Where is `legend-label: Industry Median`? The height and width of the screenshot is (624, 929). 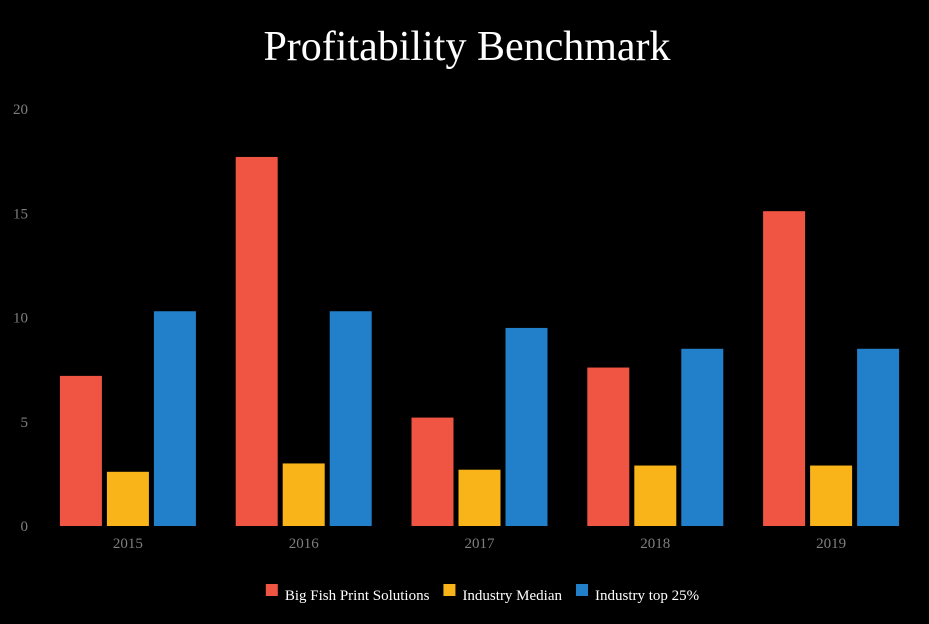
legend-label: Industry Median is located at coordinates (512, 596).